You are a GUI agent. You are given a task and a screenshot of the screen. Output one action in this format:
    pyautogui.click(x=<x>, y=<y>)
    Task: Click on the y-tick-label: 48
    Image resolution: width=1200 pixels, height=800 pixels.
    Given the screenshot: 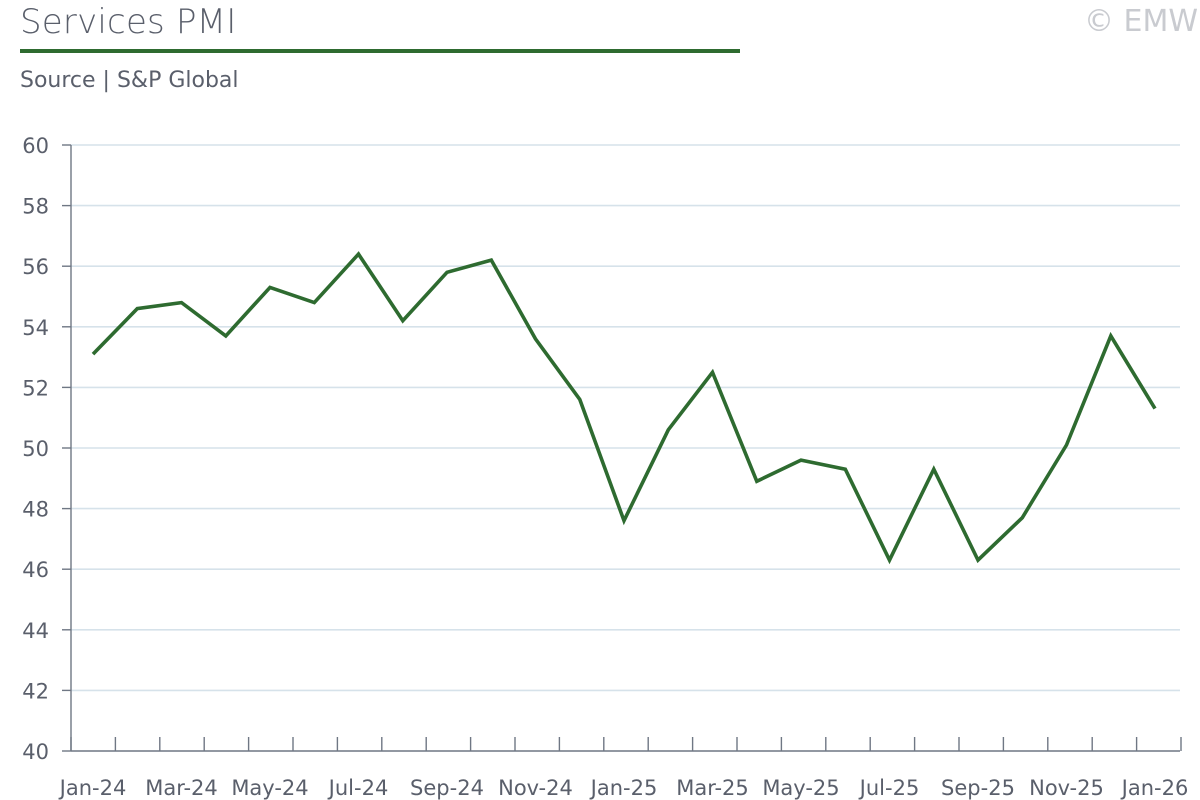 What is the action you would take?
    pyautogui.click(x=35, y=510)
    